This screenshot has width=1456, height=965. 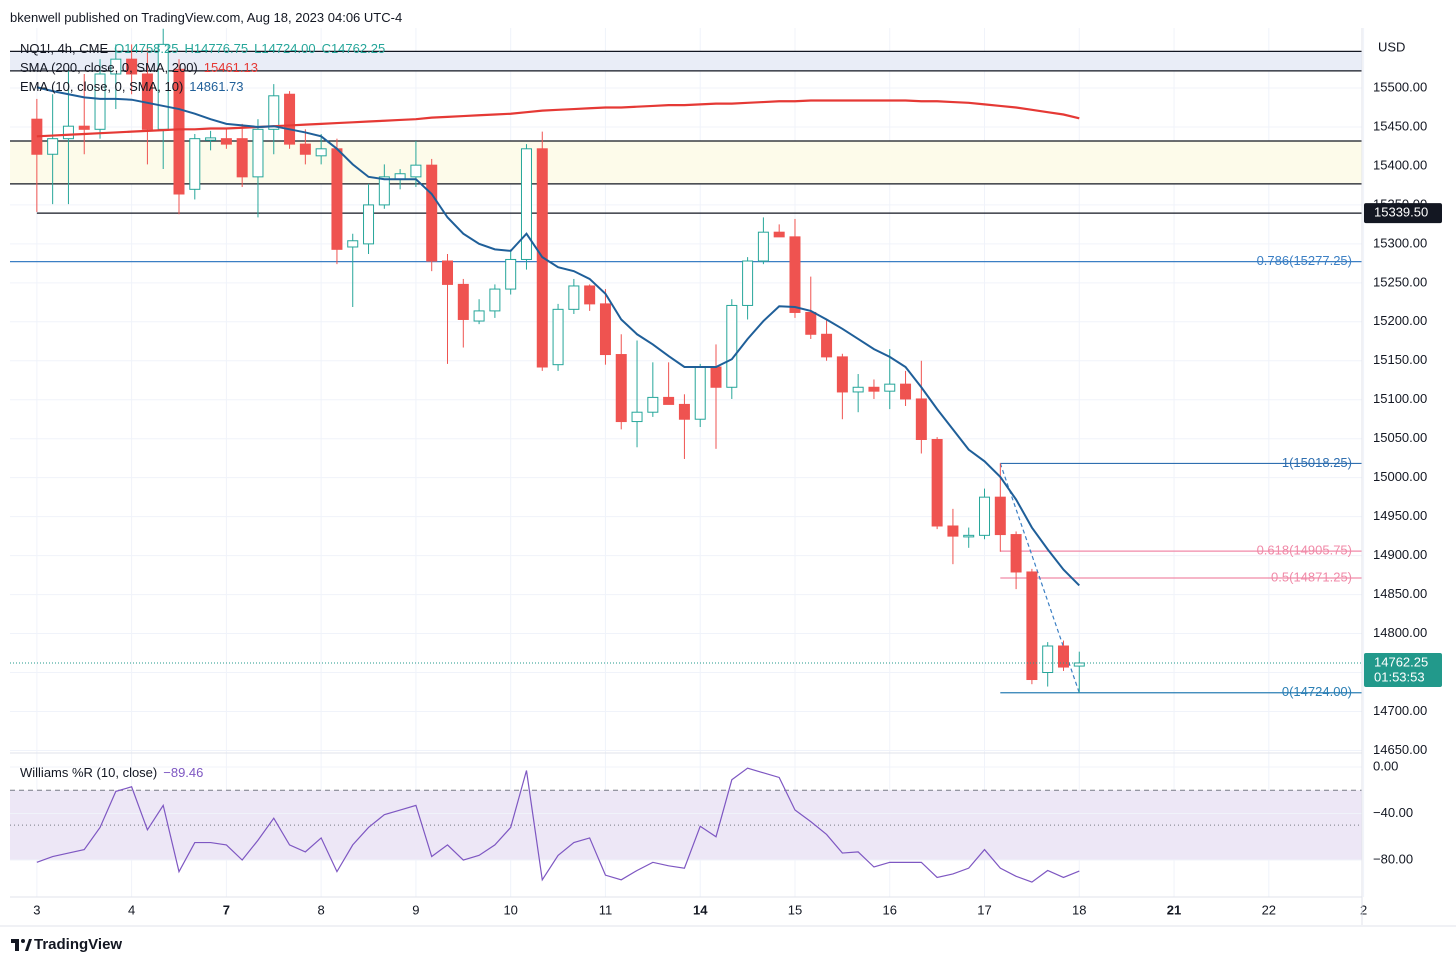 What do you see at coordinates (1400, 749) in the screenshot?
I see `y-tick-label: 14650.00` at bounding box center [1400, 749].